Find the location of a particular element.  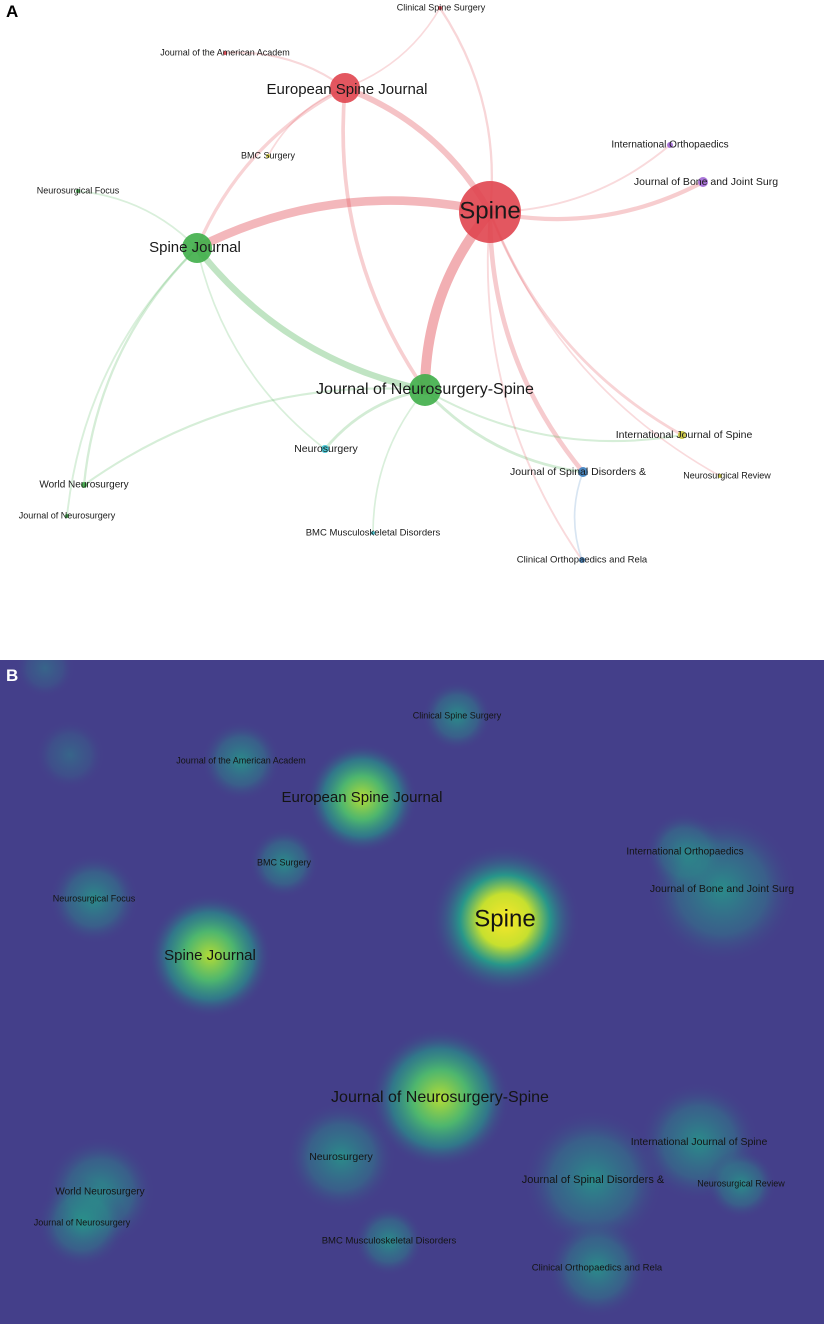

density-blob-jbjs is located at coordinates (722, 889).